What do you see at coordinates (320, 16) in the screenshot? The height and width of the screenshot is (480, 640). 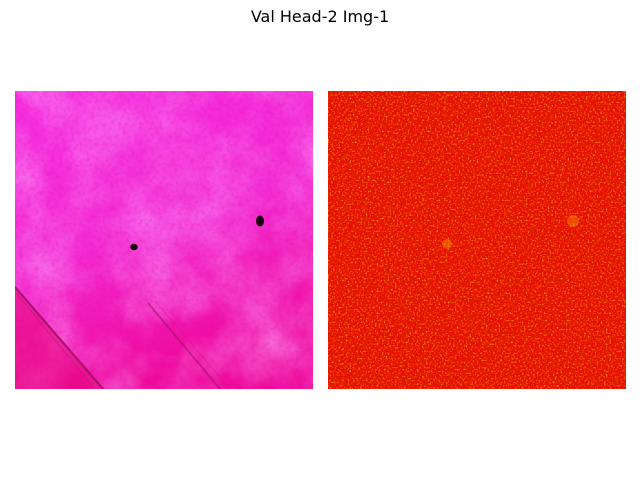 I see `figure-title: Val Head-2 Img-1` at bounding box center [320, 16].